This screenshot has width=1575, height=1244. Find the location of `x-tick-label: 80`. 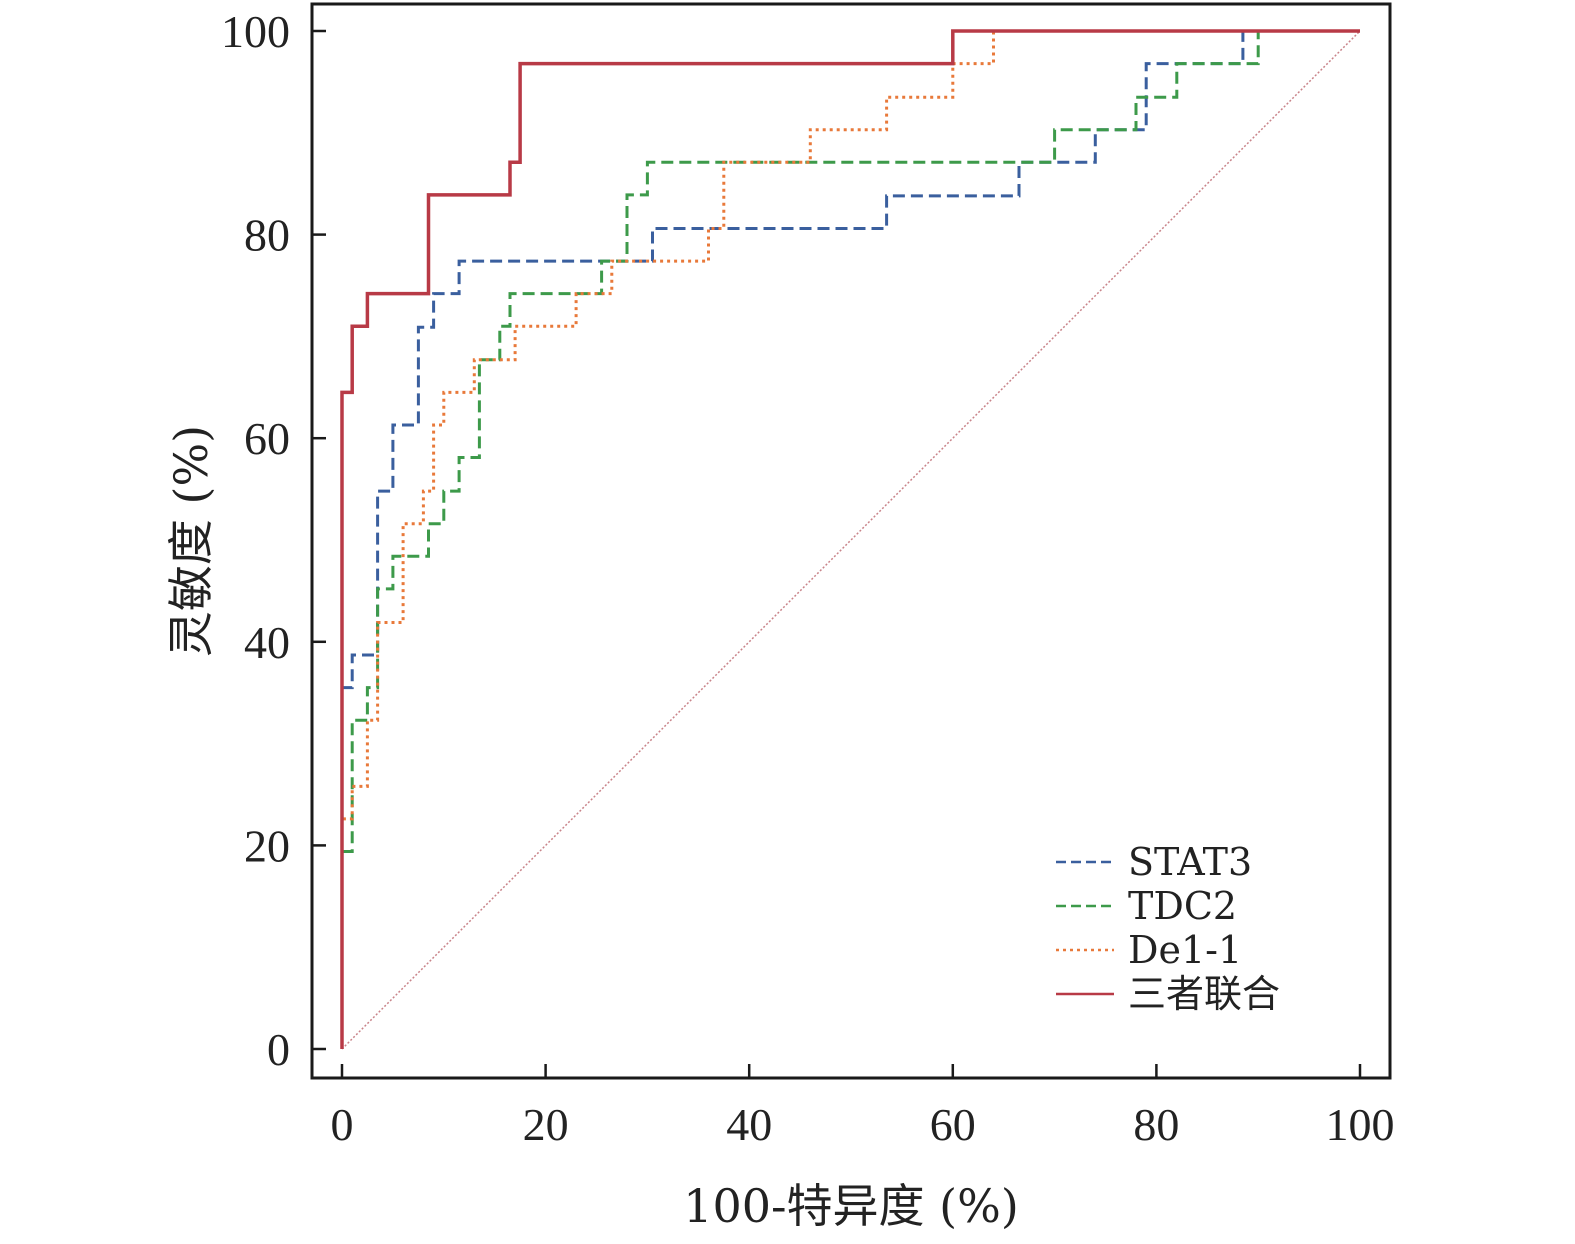

x-tick-label: 80 is located at coordinates (1156, 1124).